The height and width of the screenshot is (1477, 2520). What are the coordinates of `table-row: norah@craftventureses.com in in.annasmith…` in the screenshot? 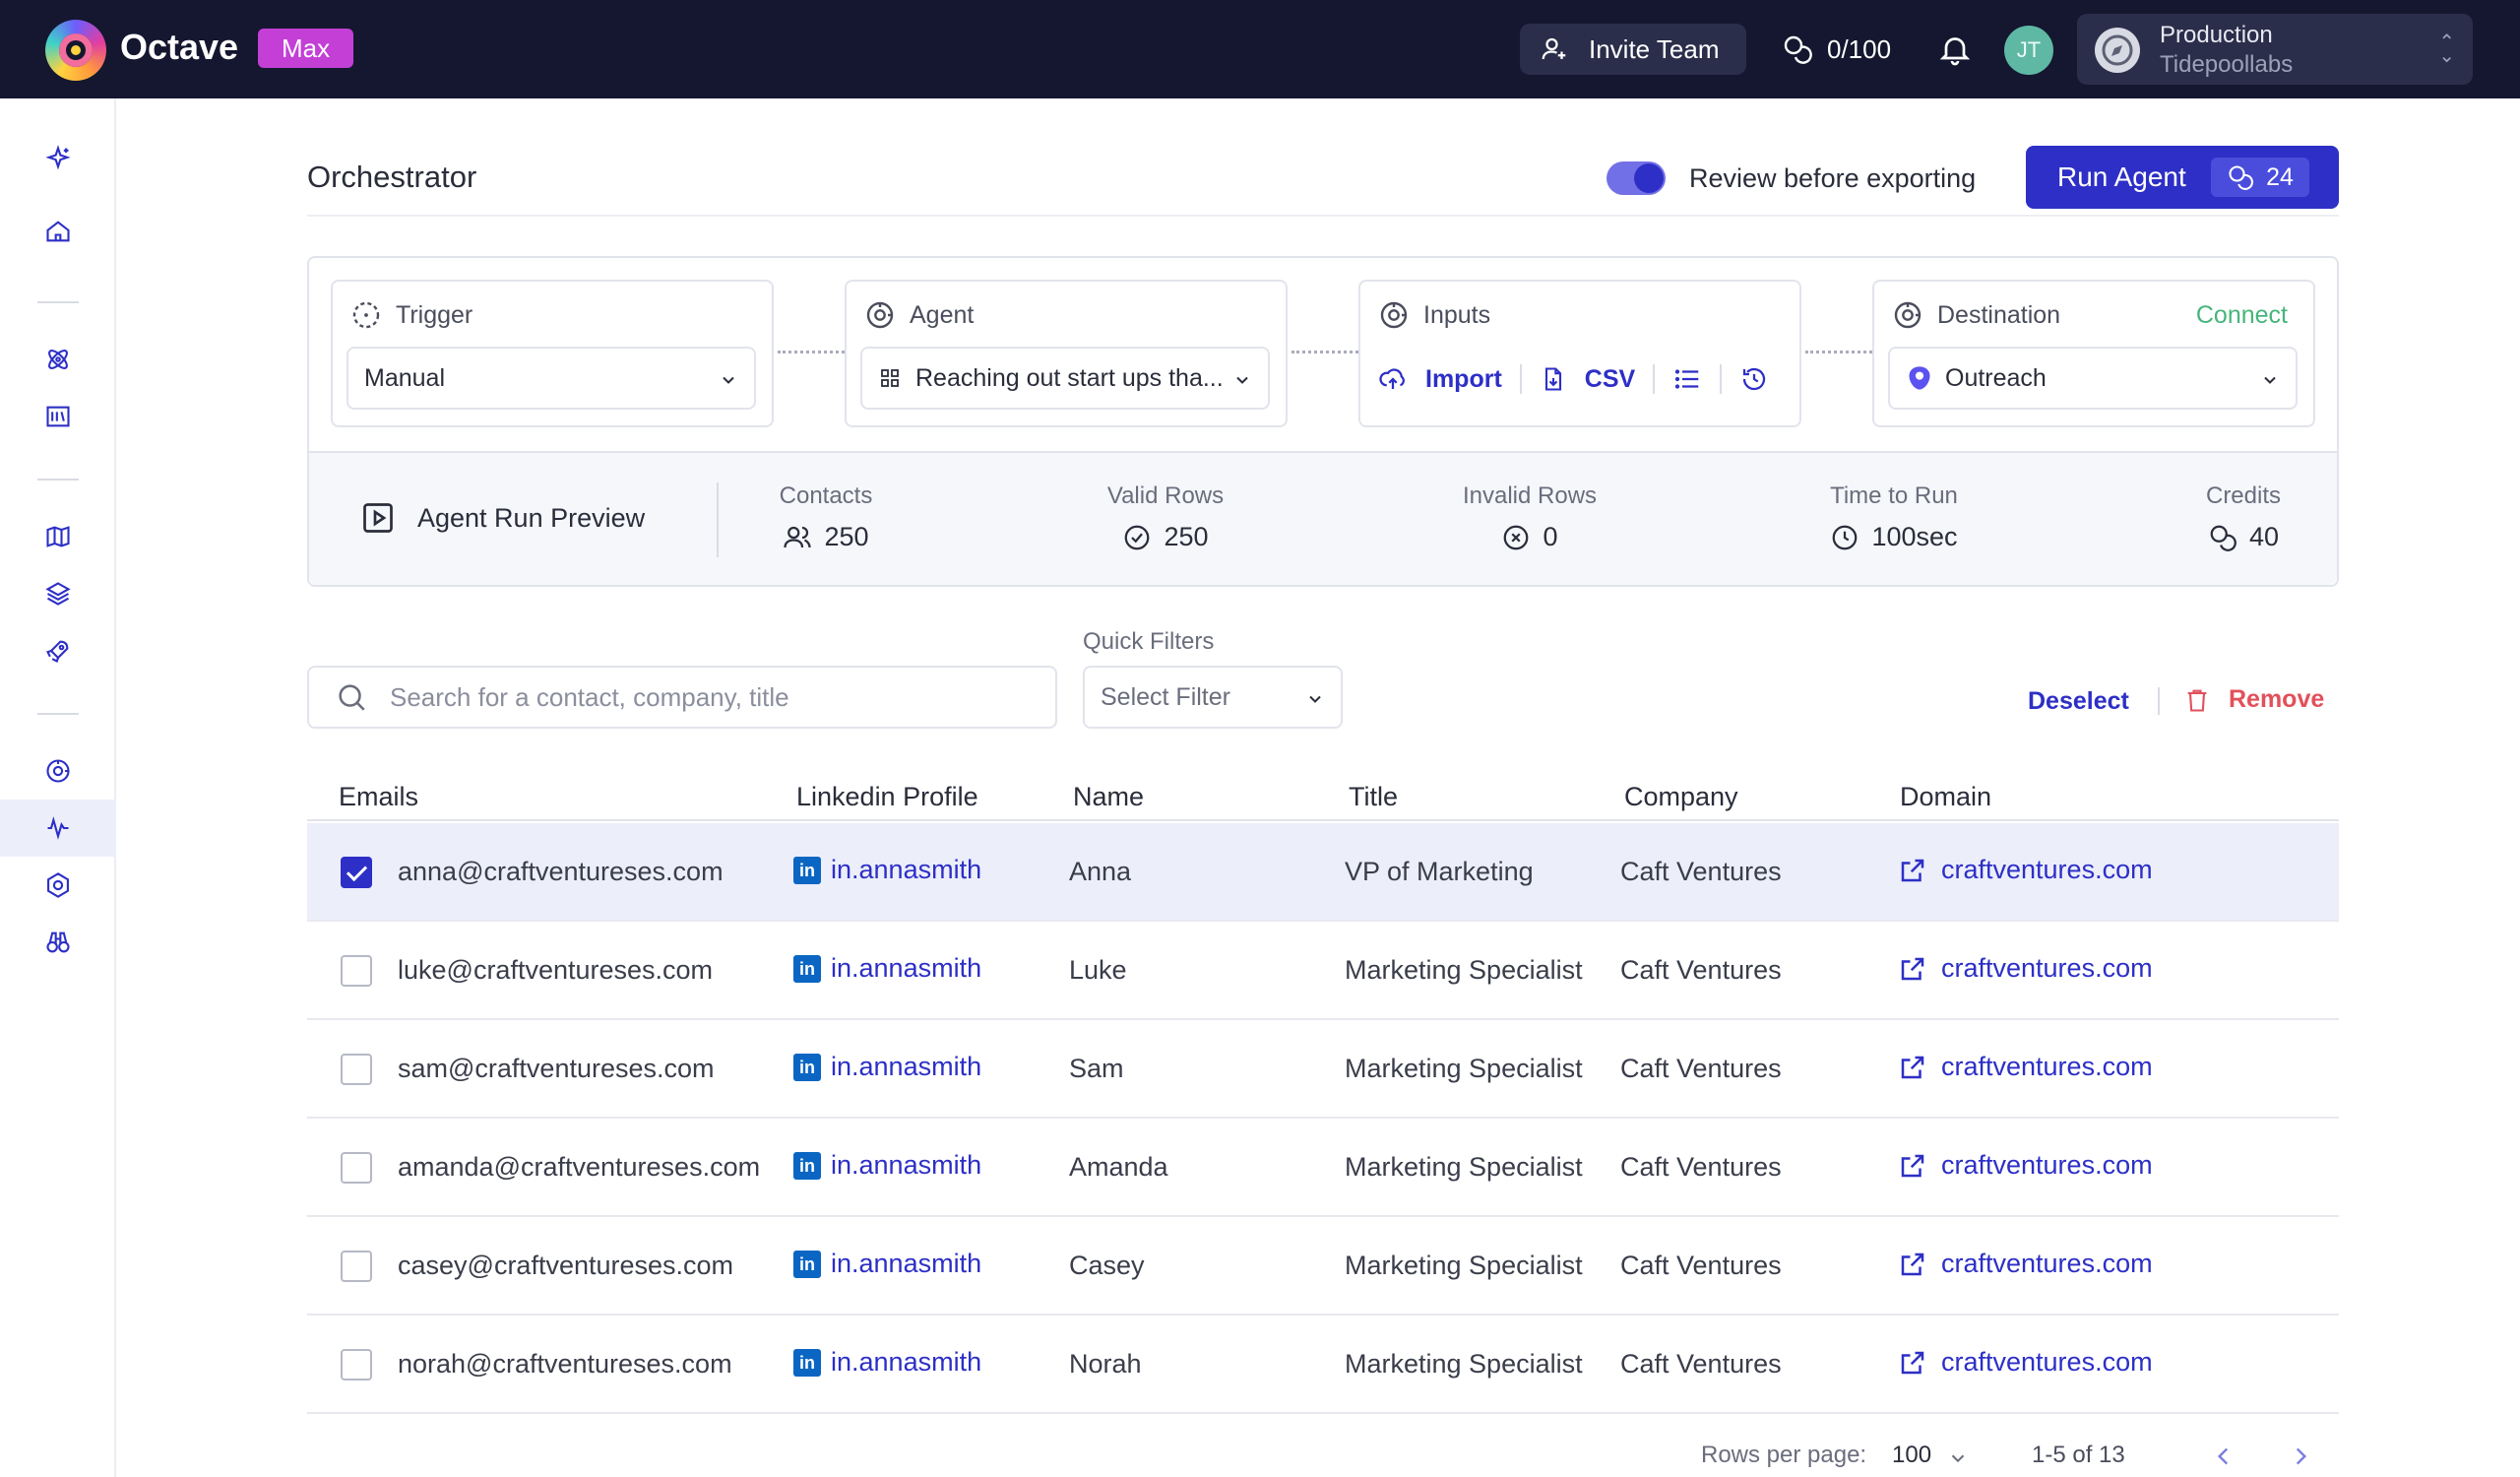 It's located at (1323, 1365).